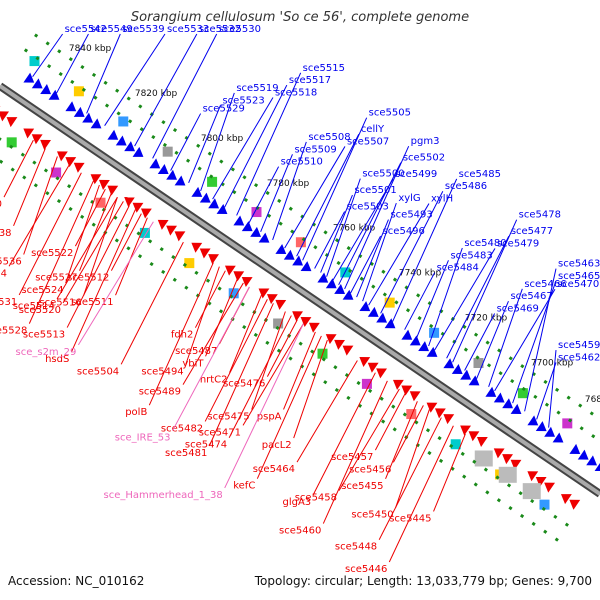  Describe the element at coordinates (368, 141) in the screenshot. I see `gene-label: sce5507` at that location.